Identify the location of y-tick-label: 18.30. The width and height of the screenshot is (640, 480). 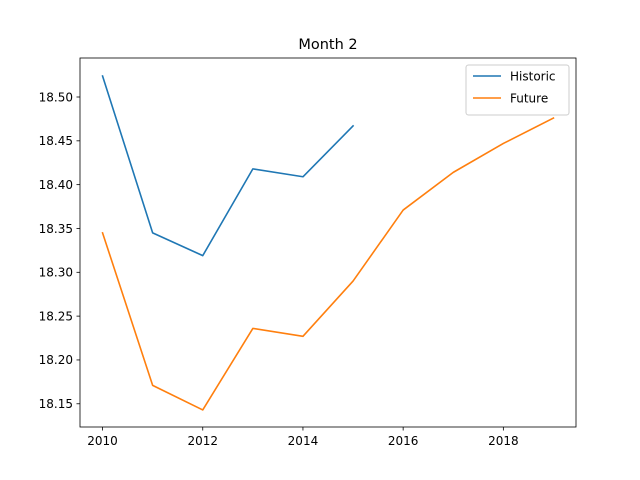
(56, 273).